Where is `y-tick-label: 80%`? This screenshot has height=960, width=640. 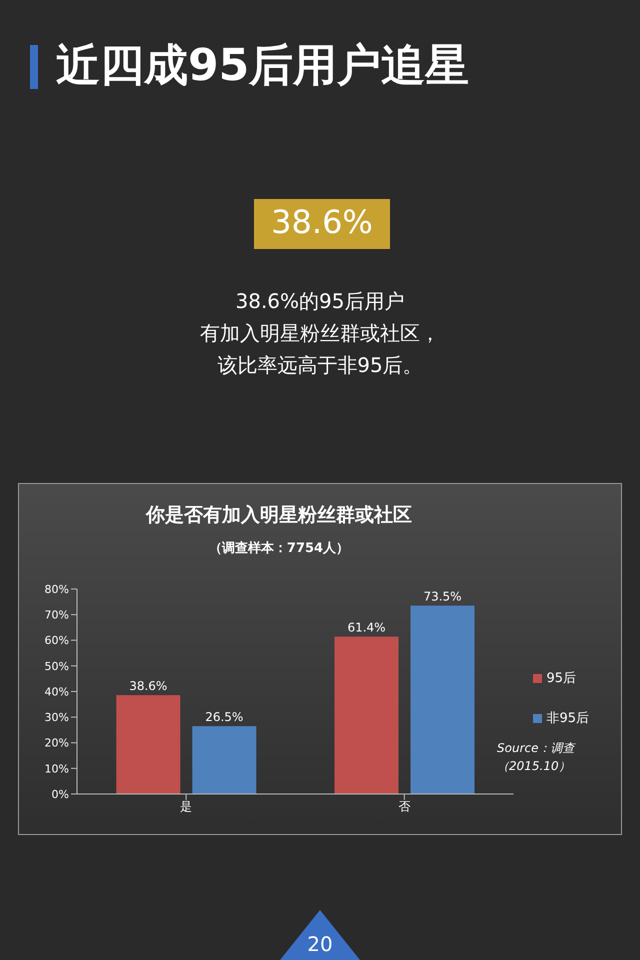 y-tick-label: 80% is located at coordinates (56, 589).